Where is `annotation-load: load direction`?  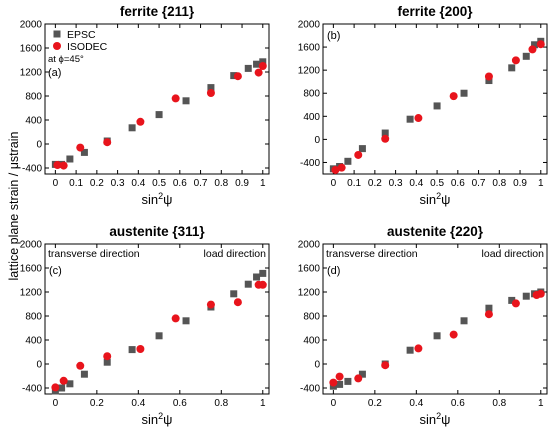 annotation-load: load direction is located at coordinates (235, 254).